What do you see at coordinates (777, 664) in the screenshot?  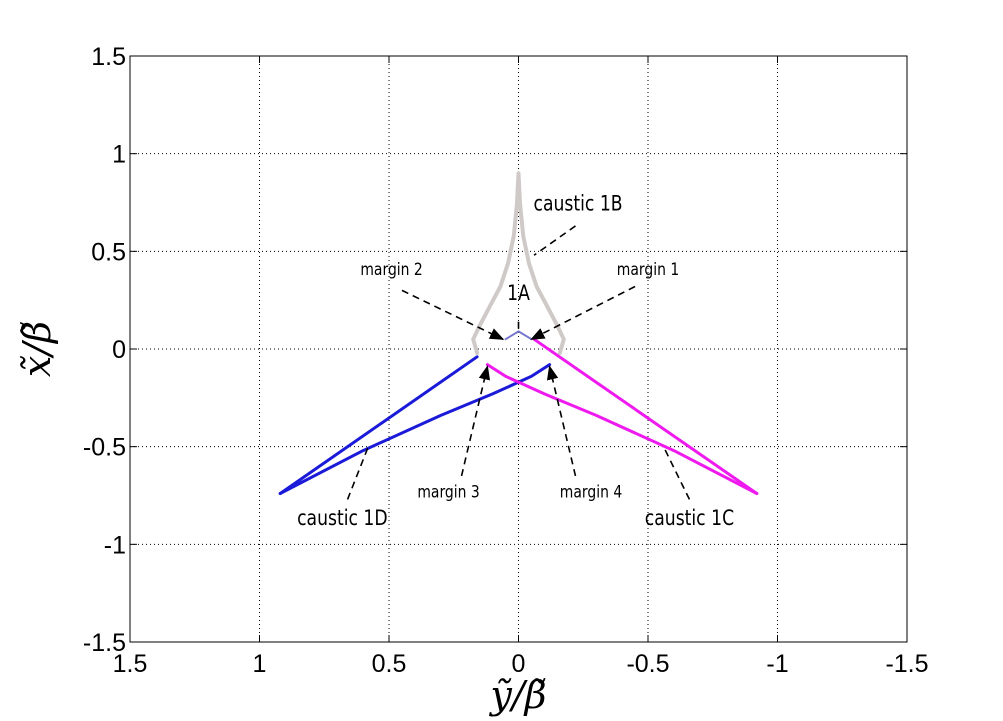 I see `x-tick-label: -1` at bounding box center [777, 664].